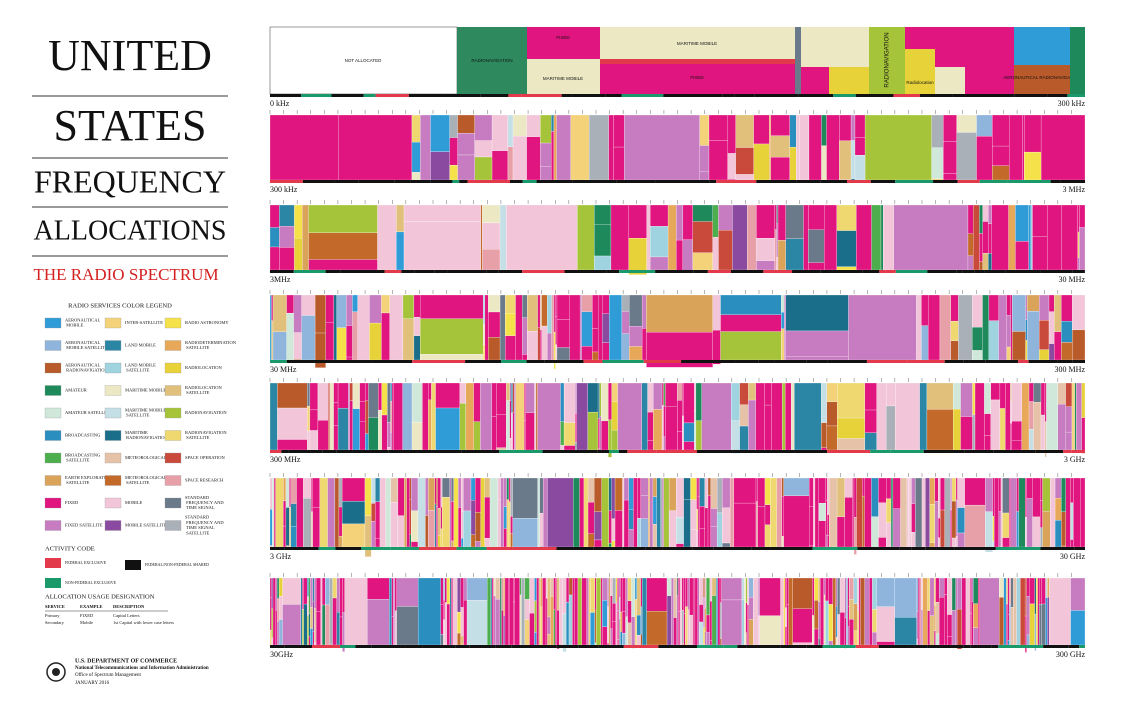 The image size is (1122, 718). Describe the element at coordinates (108, 675) in the screenshot. I see `office: Office of Spectrum Management` at that location.